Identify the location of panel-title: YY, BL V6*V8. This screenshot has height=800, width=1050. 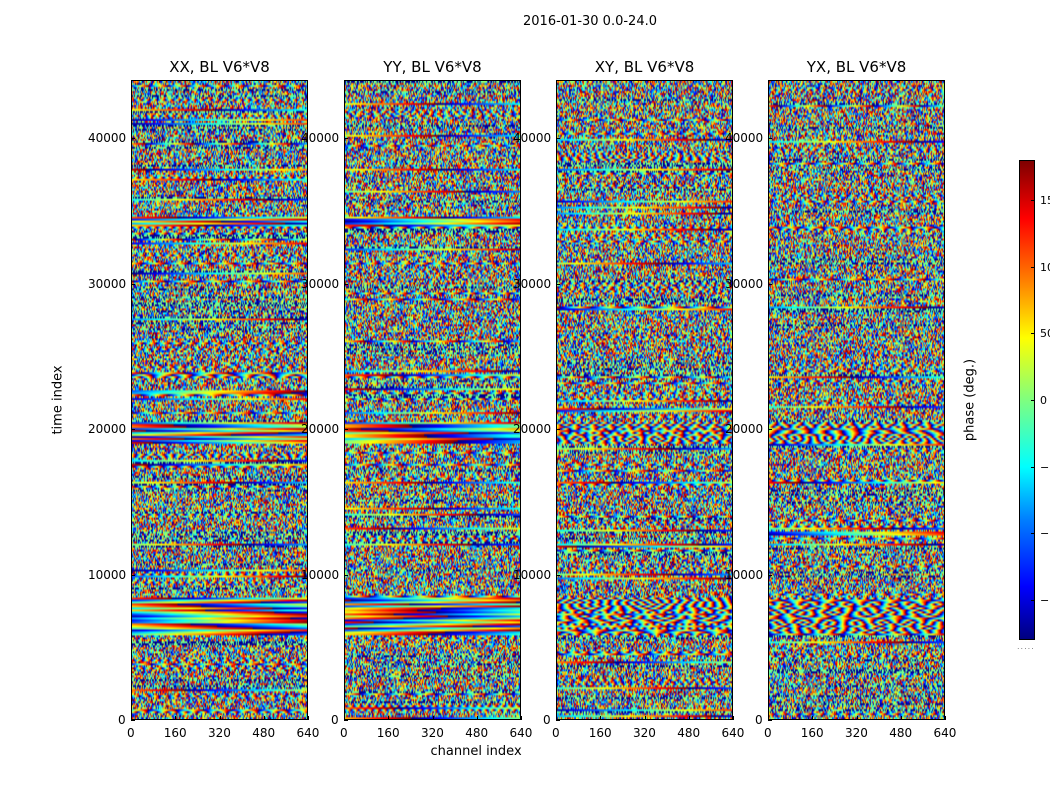
(432, 67).